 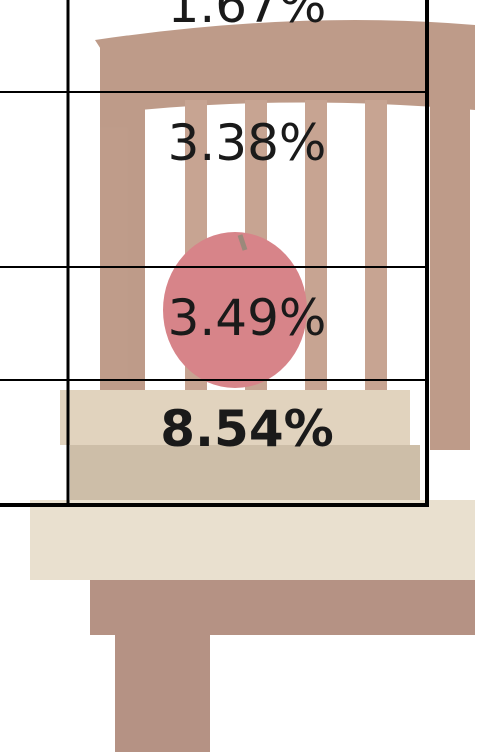 What do you see at coordinates (247, 17) in the screenshot?
I see `cell-text: 1.67%` at bounding box center [247, 17].